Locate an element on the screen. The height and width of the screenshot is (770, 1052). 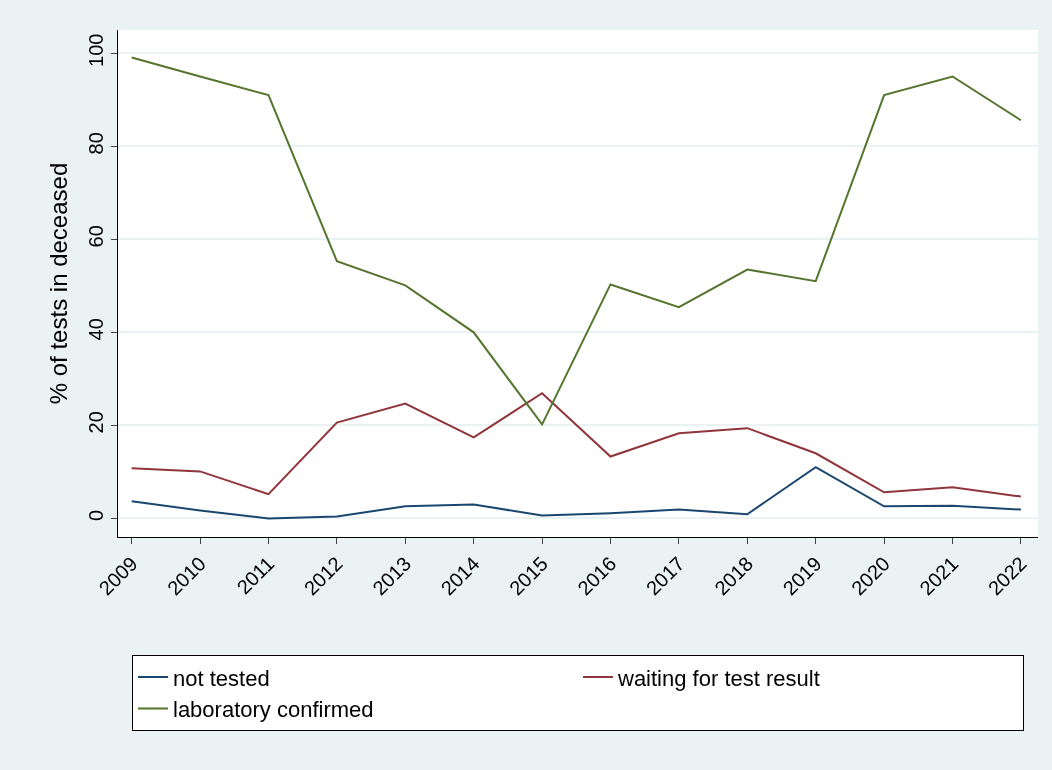
legend-label: not tested is located at coordinates (221, 678).